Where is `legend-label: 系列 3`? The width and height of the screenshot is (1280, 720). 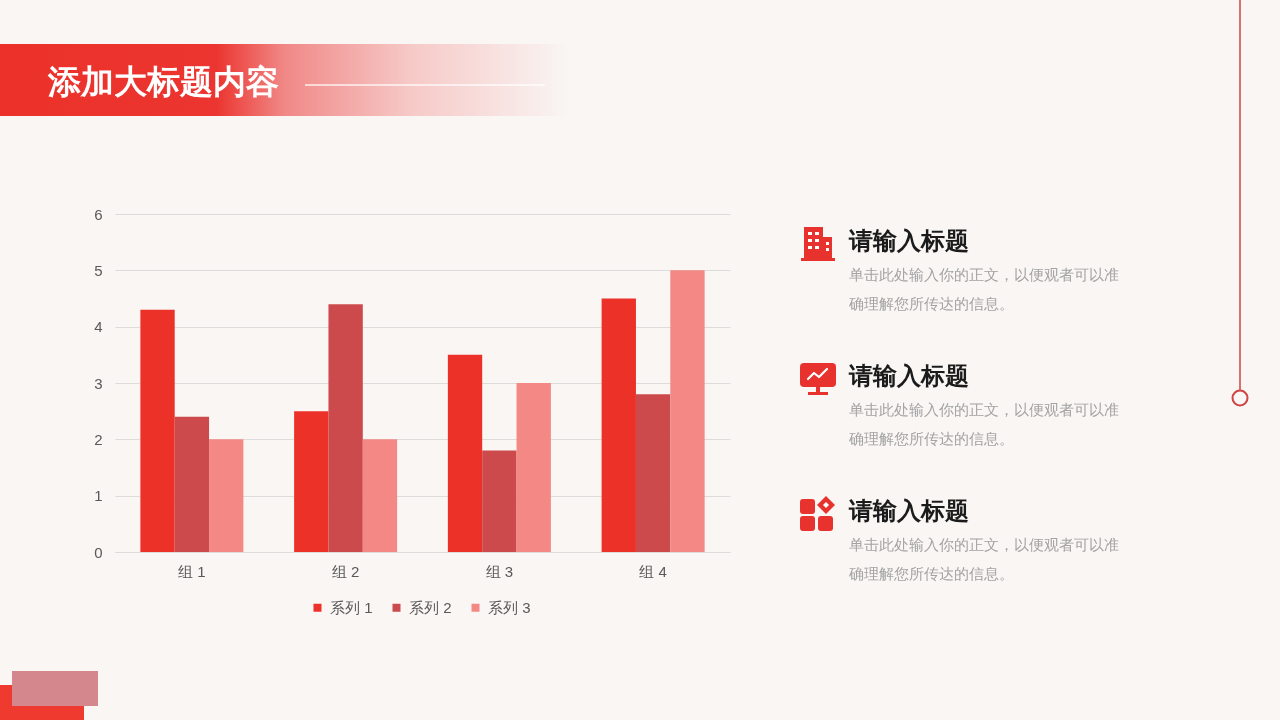 legend-label: 系列 3 is located at coordinates (509, 607).